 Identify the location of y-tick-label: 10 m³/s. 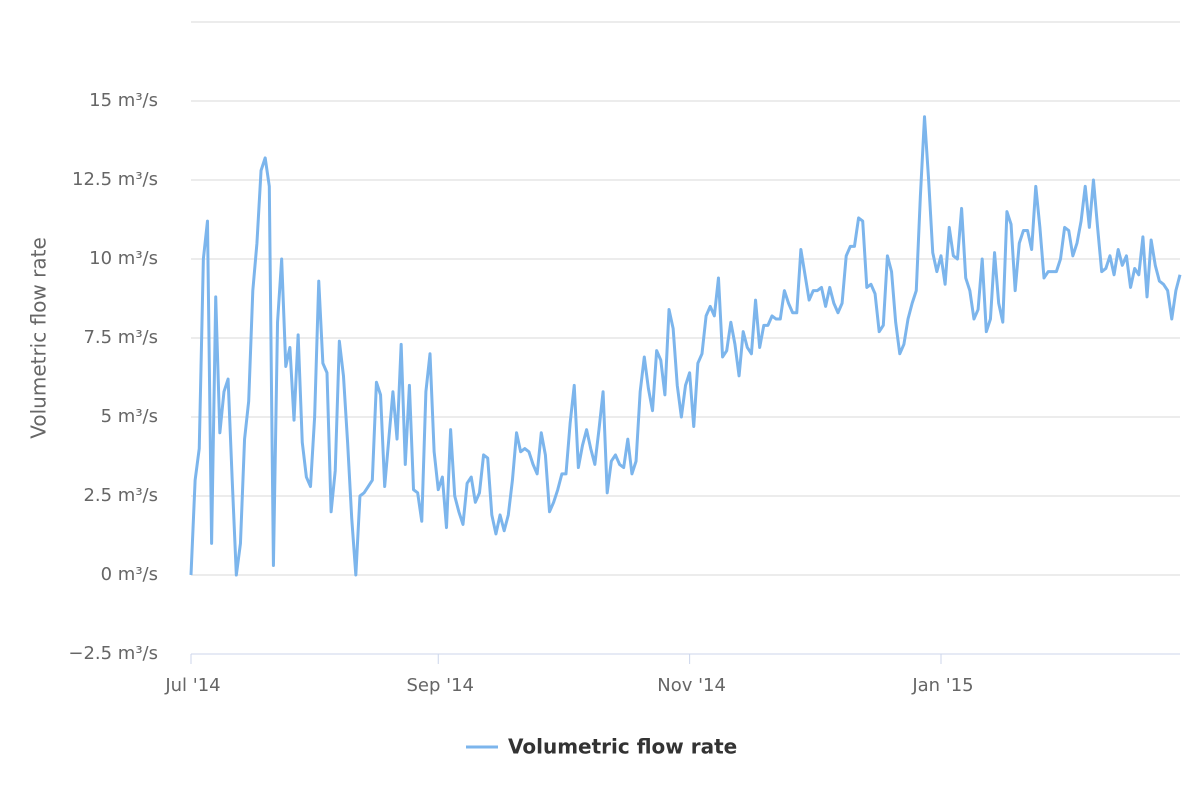
(123, 258).